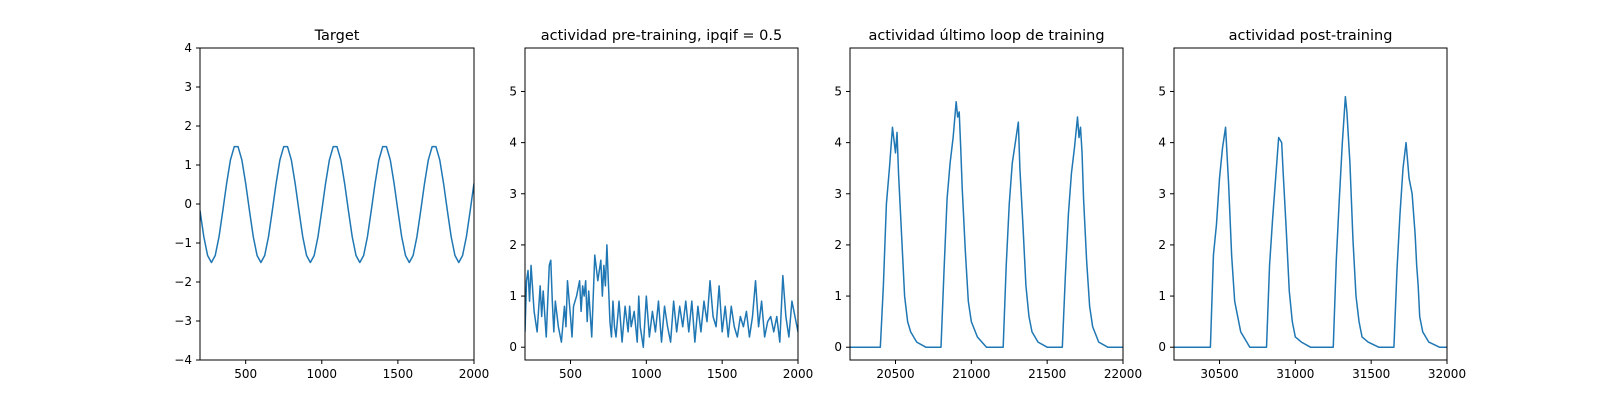 The height and width of the screenshot is (400, 1600). Describe the element at coordinates (183, 321) in the screenshot. I see `y-tick-label: −3` at that location.